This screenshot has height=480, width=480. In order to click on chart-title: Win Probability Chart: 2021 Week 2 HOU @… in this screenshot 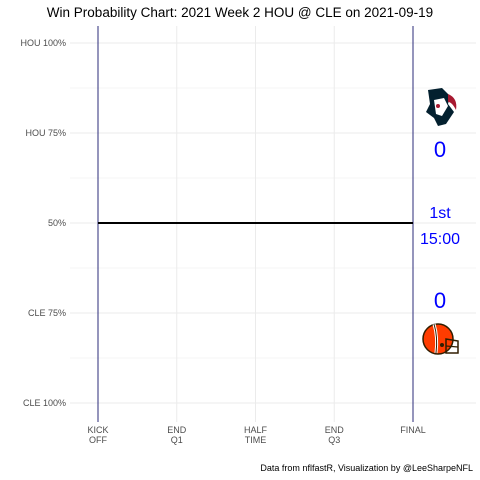, I will do `click(240, 12)`.